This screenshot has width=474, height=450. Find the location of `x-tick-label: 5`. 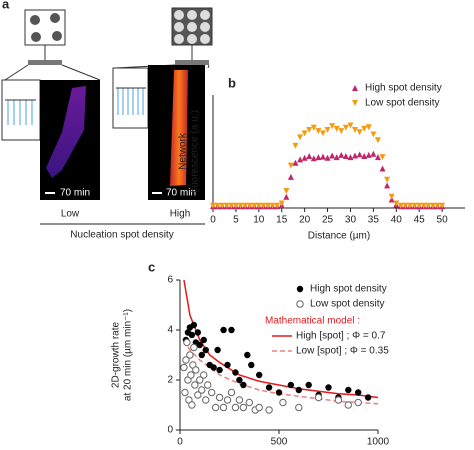

x-tick-label: 5 is located at coordinates (236, 220).